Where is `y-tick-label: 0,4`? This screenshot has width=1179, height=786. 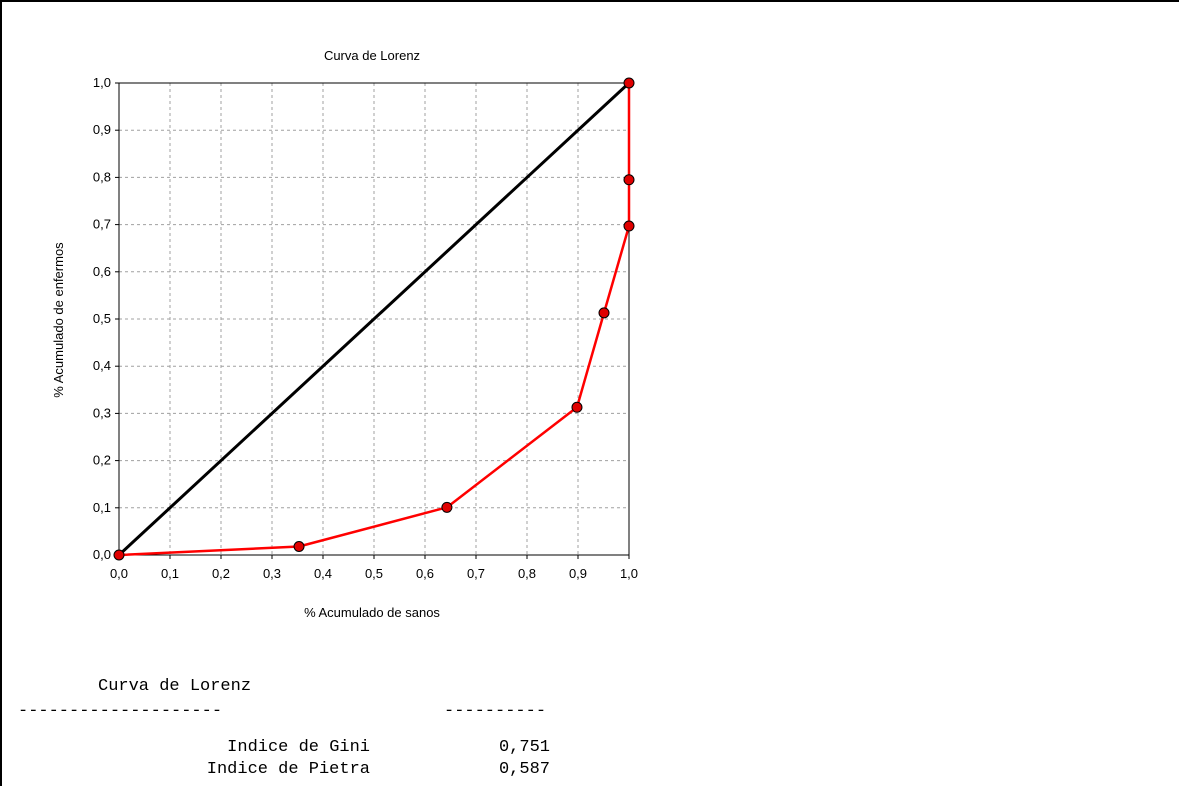 y-tick-label: 0,4 is located at coordinates (102, 365).